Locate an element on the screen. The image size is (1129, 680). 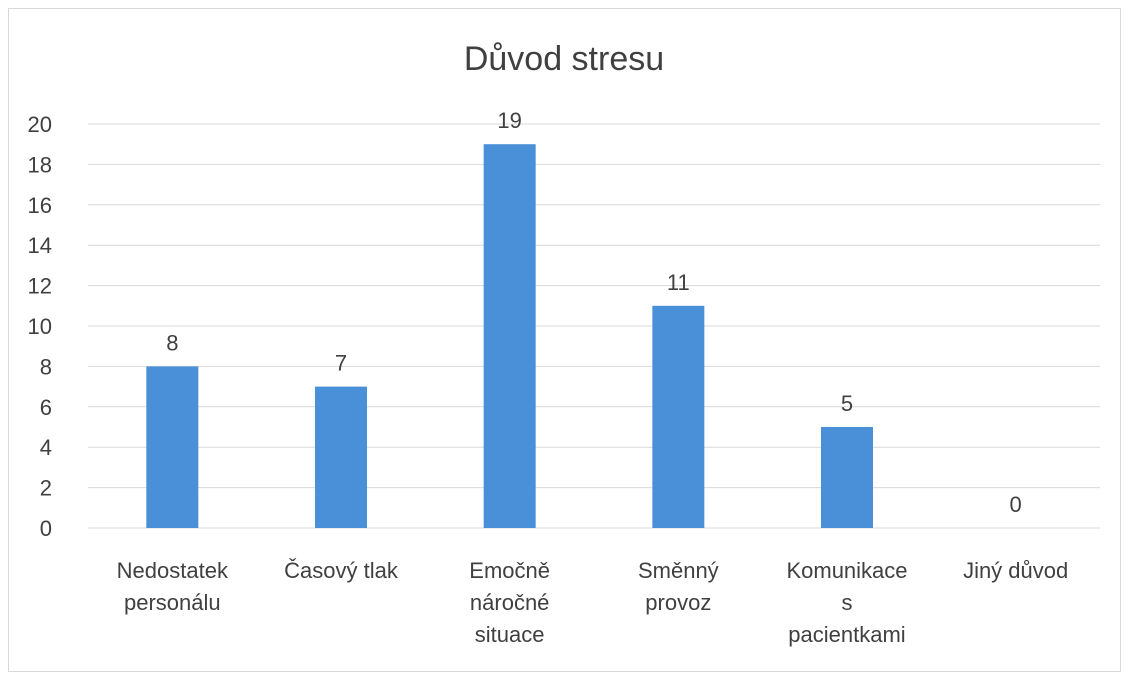
data-label: 8 is located at coordinates (172, 342).